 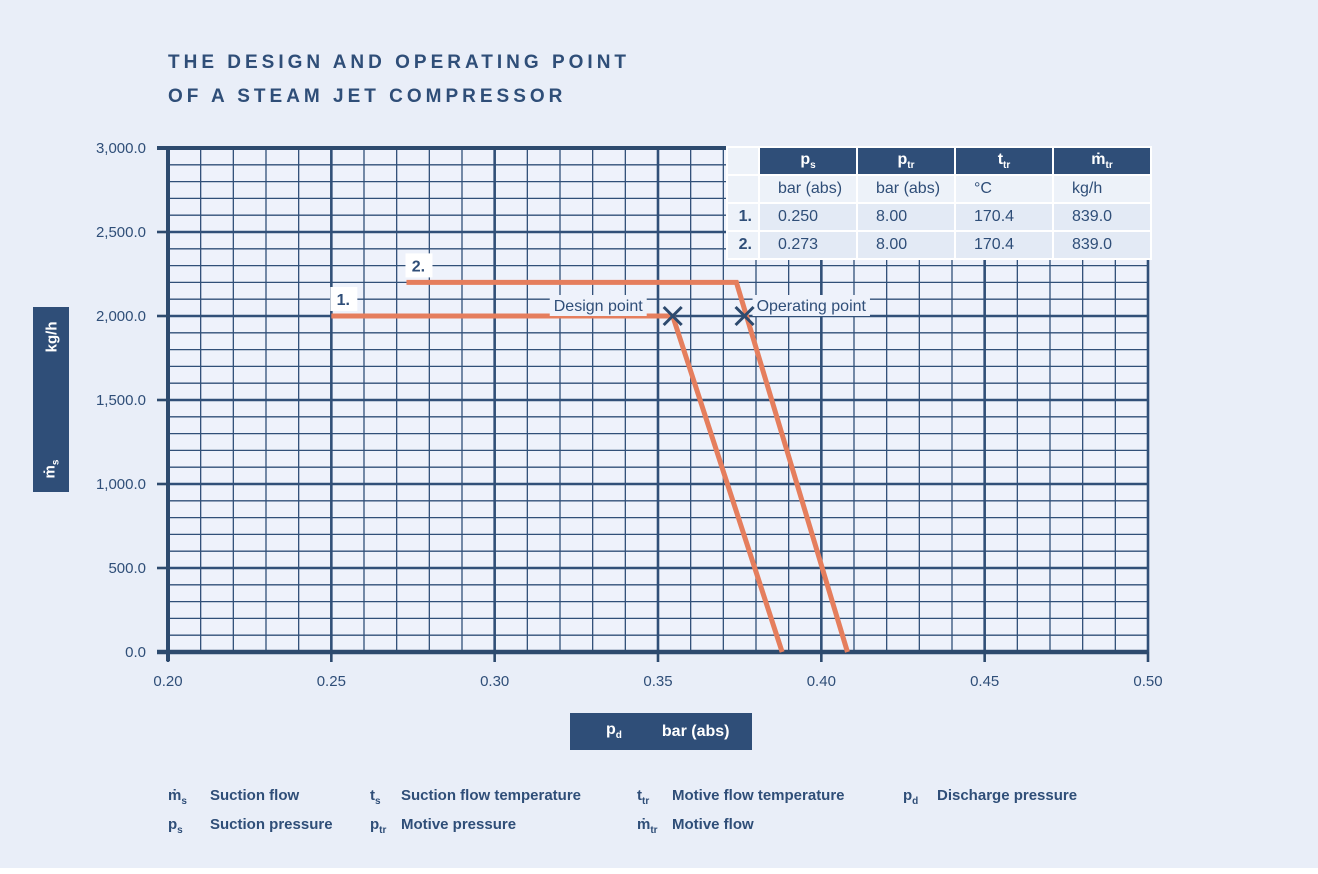 I want to click on legend-symbol: ṁs, so click(x=177, y=797).